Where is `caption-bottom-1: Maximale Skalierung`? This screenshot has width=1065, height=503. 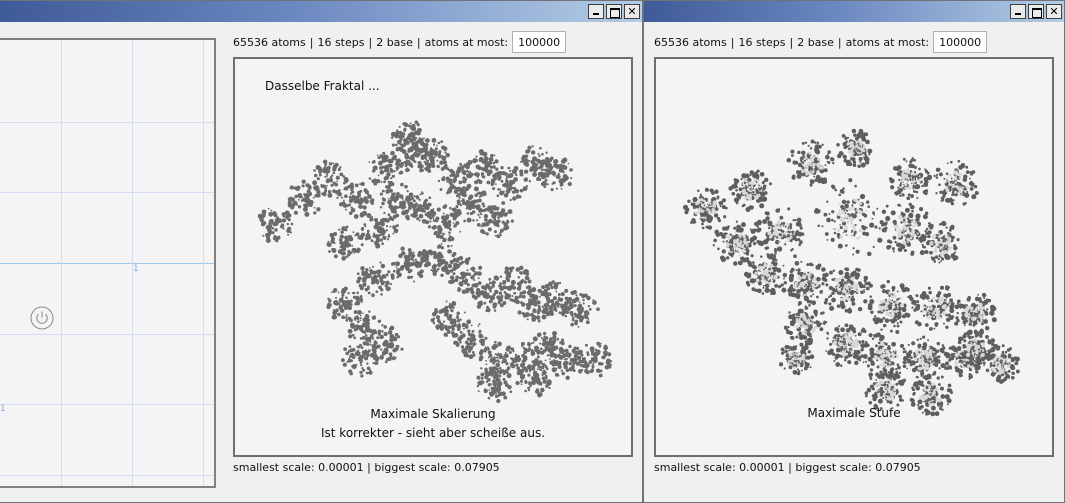
caption-bottom-1: Maximale Skalierung is located at coordinates (433, 414).